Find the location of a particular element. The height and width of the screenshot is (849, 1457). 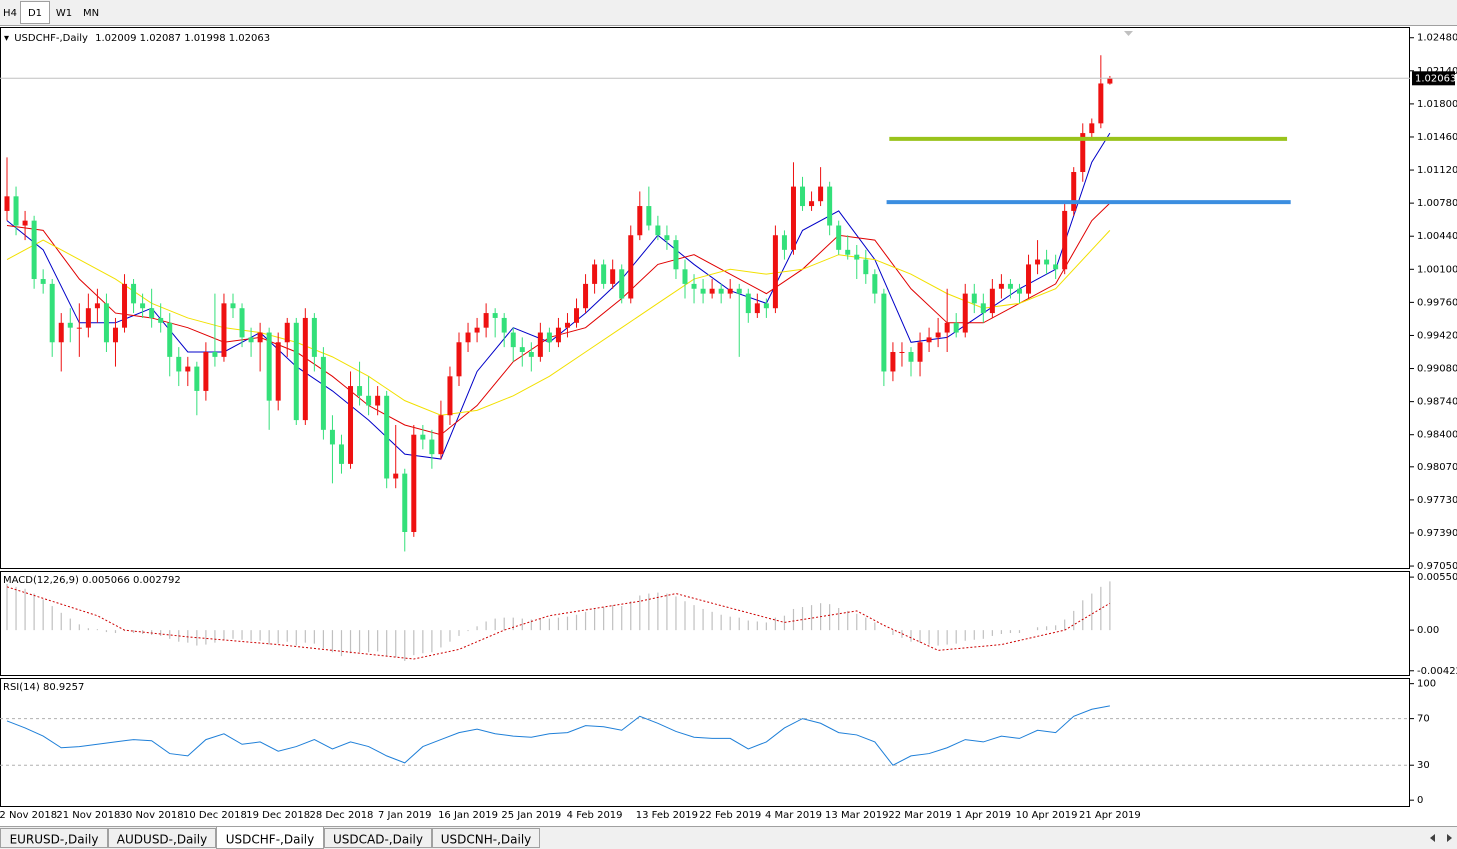

close-value: 1.02063 is located at coordinates (249, 38).